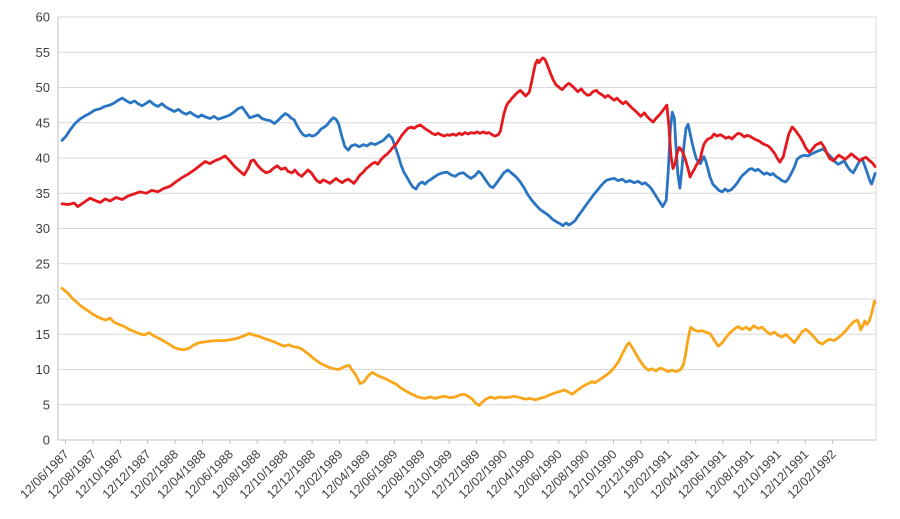 This screenshot has width=900, height=519. Describe the element at coordinates (43, 334) in the screenshot. I see `y-axis-tick-label: 15` at that location.